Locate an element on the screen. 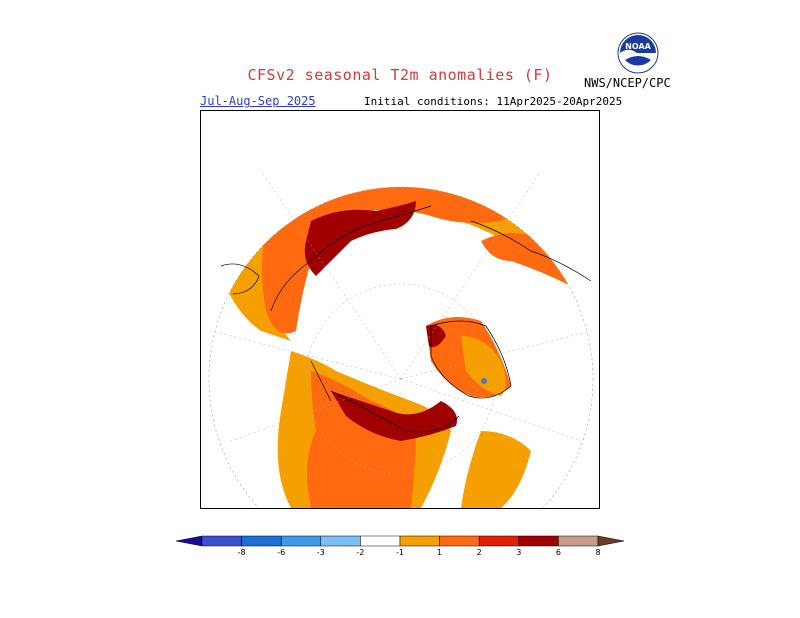  colorbar-tick-label: 1 is located at coordinates (439, 552).